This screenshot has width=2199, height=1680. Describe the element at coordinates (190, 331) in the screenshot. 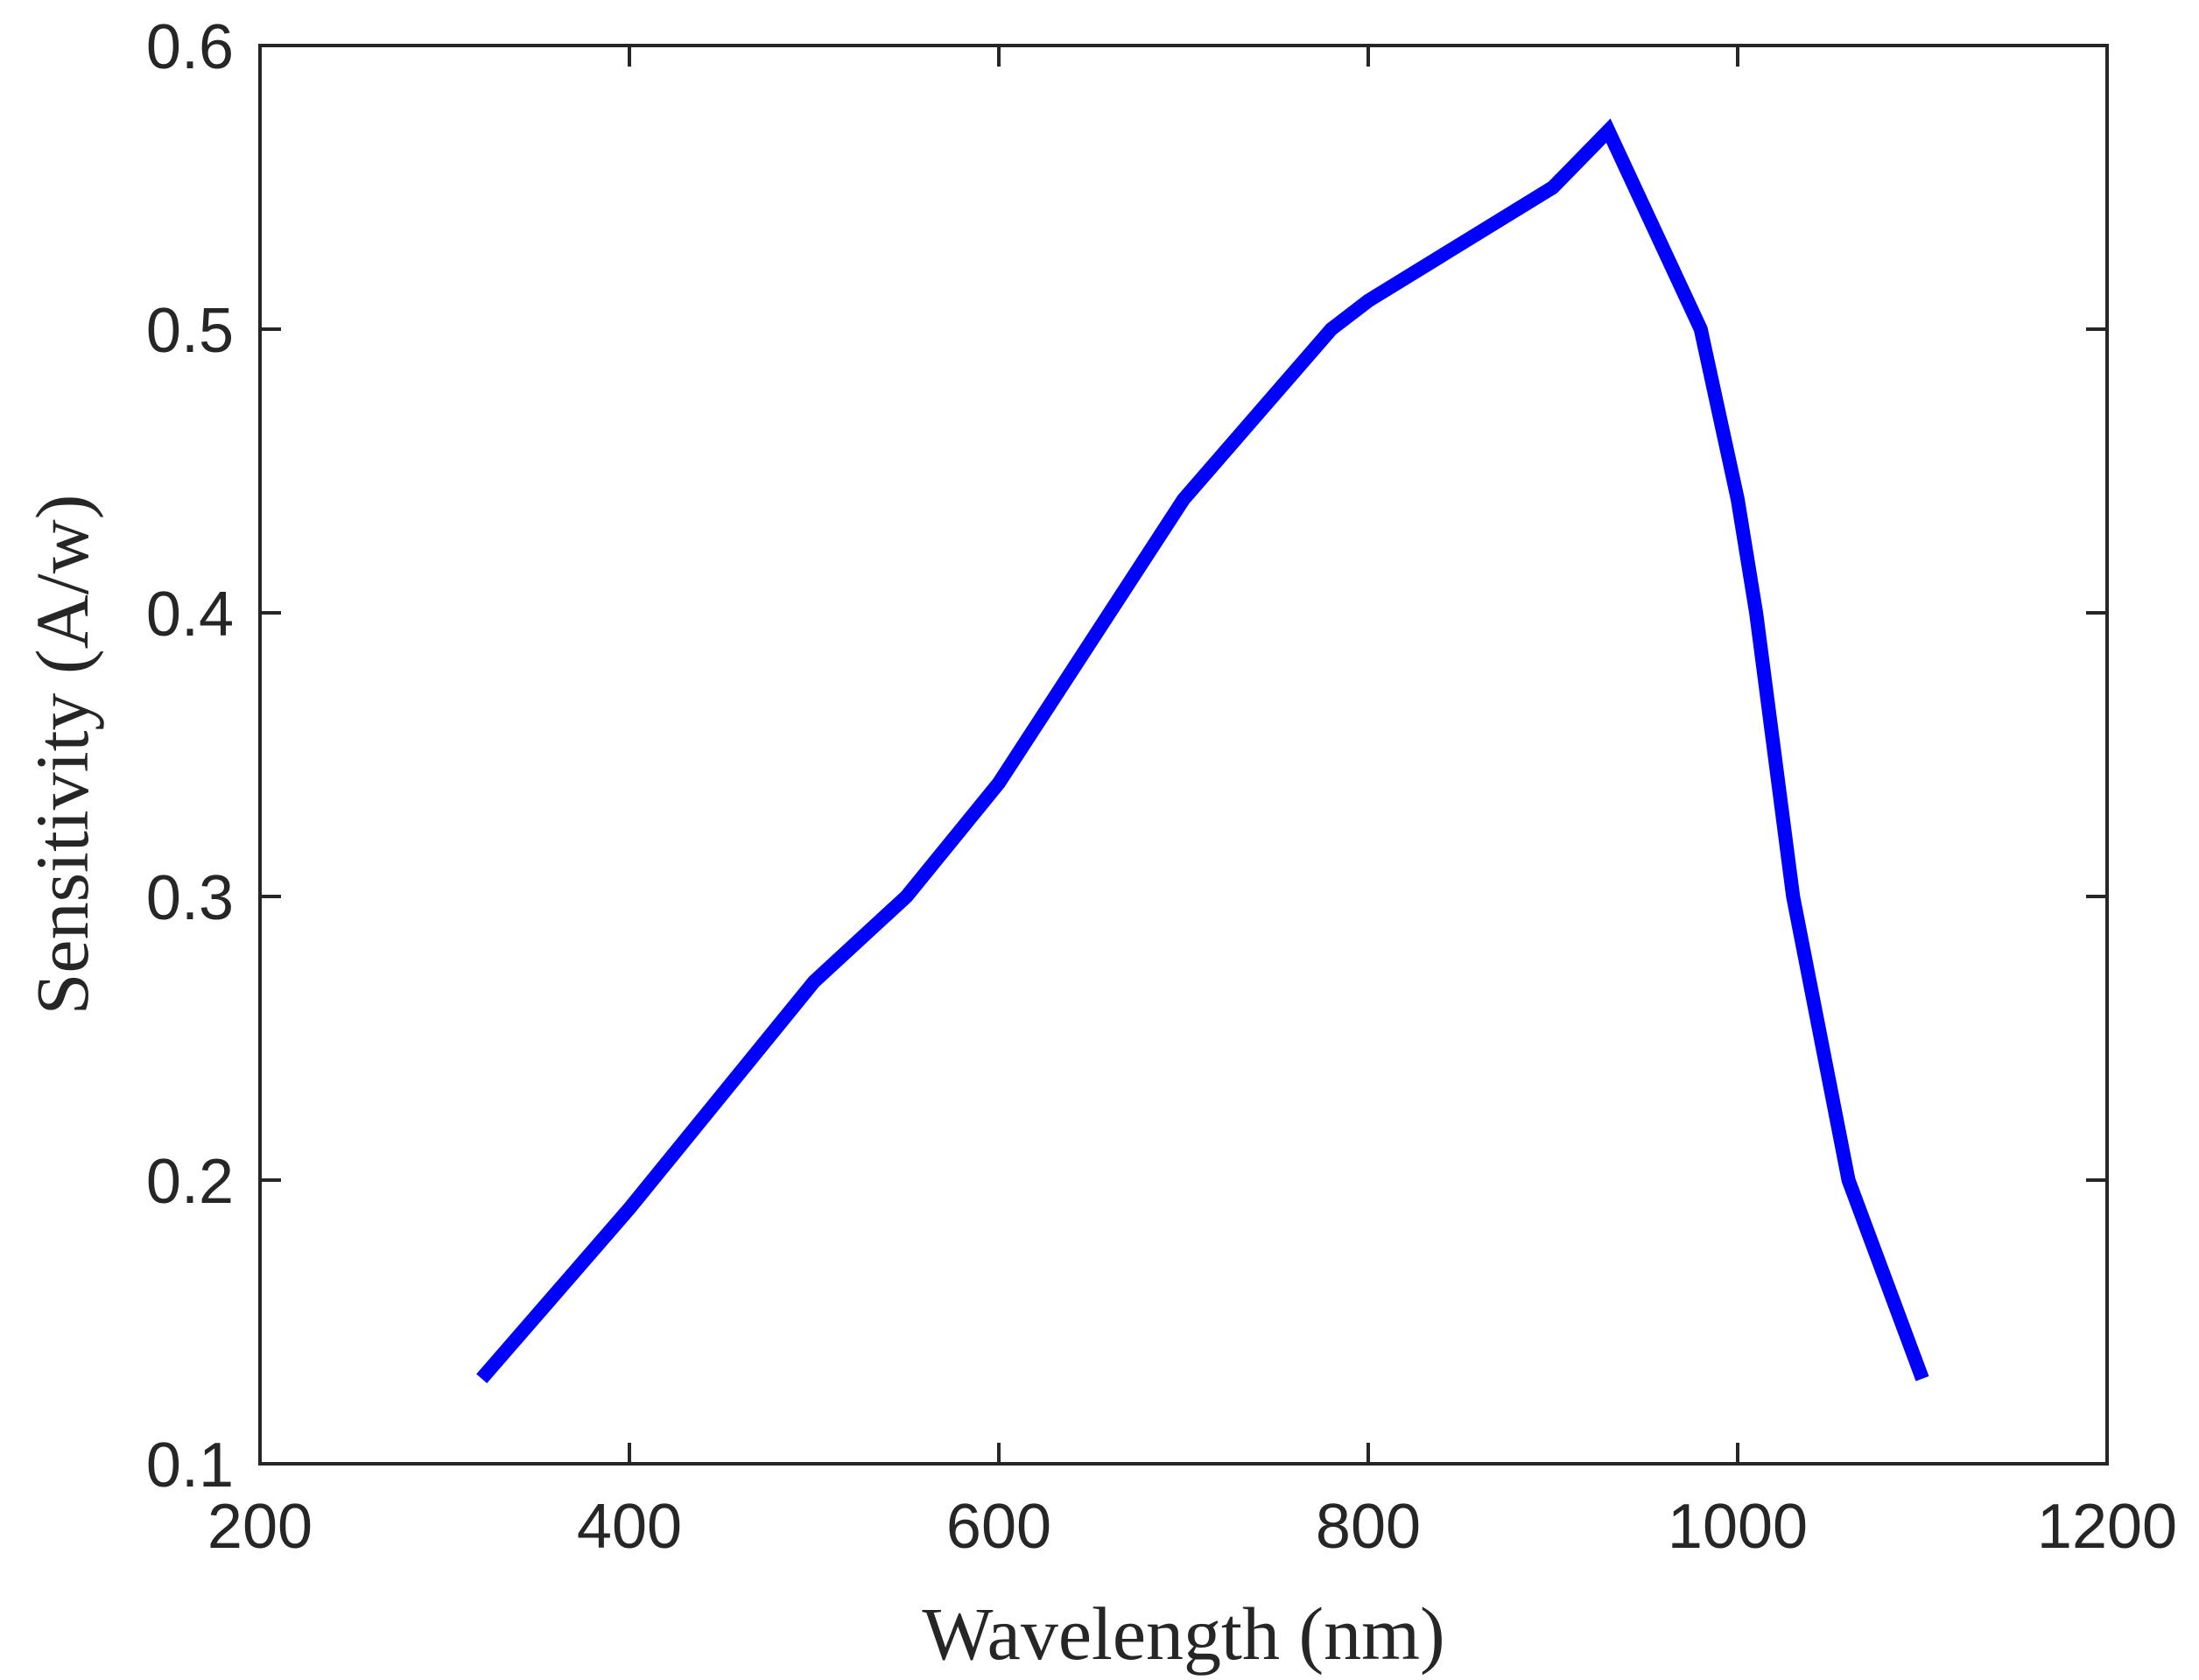

I see `y-tick-label: 0.5` at that location.